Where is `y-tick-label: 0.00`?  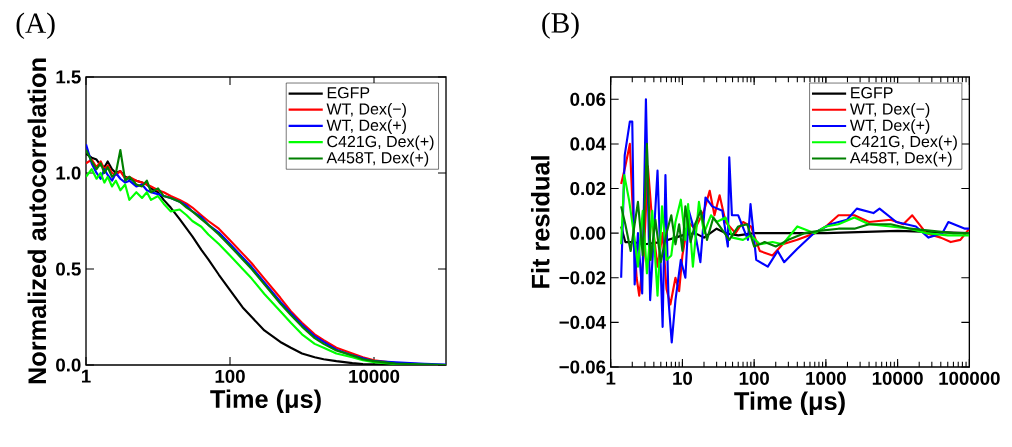 y-tick-label: 0.00 is located at coordinates (588, 233).